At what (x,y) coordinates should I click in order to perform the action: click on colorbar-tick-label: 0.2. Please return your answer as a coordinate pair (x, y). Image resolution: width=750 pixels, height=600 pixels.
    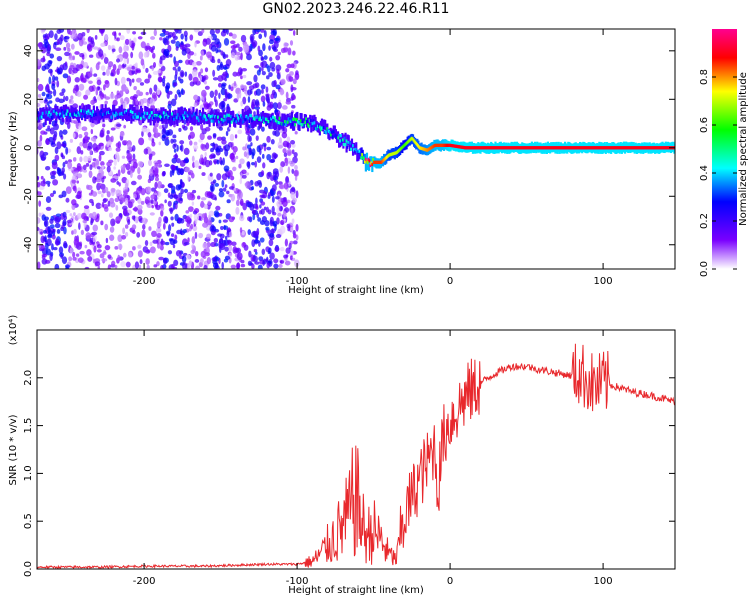
    Looking at the image, I should click on (704, 221).